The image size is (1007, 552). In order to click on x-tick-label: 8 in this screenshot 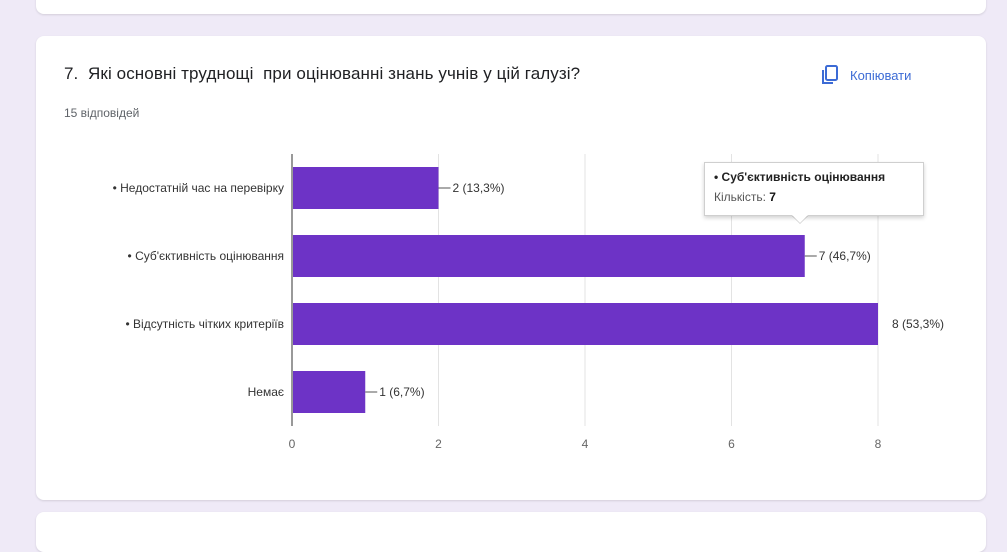, I will do `click(878, 444)`.